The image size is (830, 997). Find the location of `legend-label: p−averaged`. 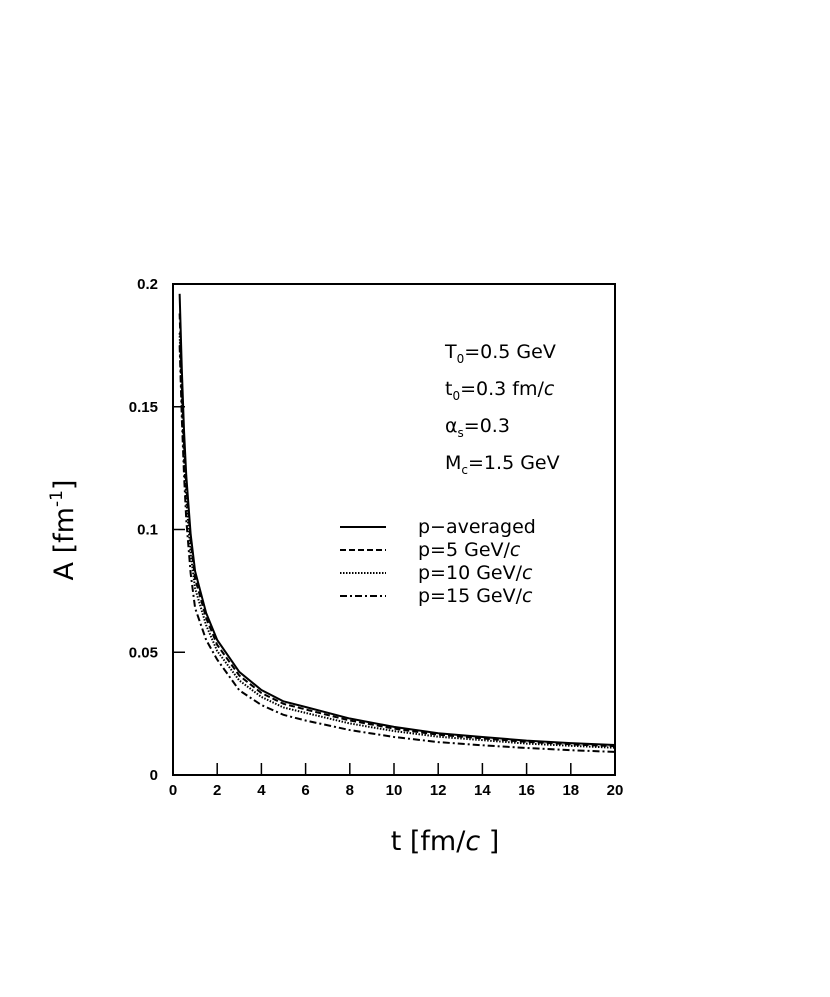

legend-label: p−averaged is located at coordinates (477, 527).